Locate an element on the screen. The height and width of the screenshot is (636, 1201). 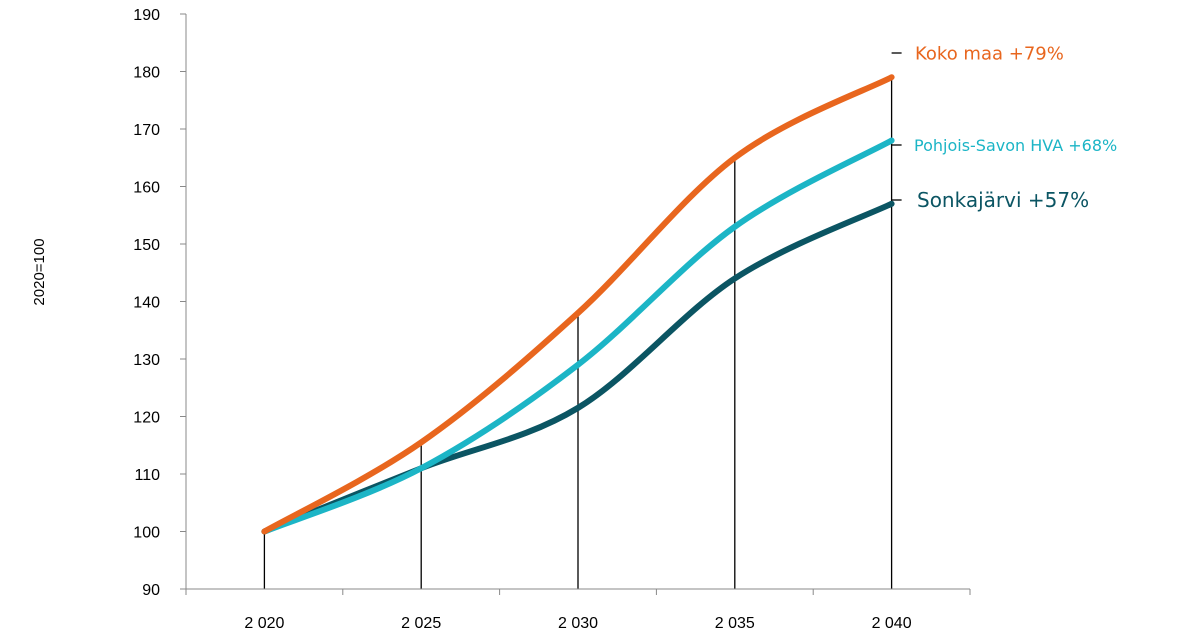
y-tick-label: 90 is located at coordinates (151, 590).